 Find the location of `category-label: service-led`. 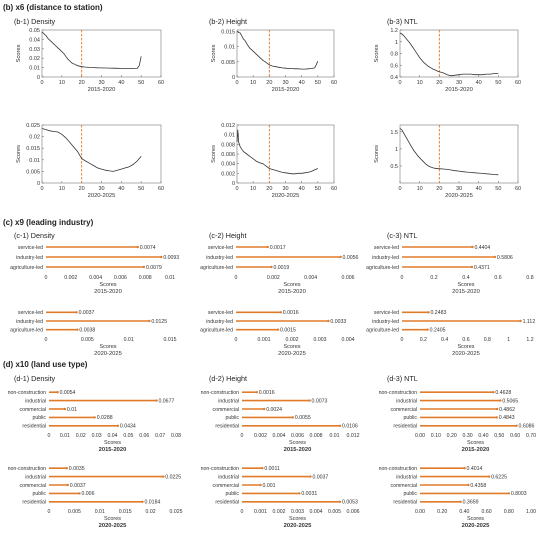

category-label: service-led is located at coordinates (386, 248).